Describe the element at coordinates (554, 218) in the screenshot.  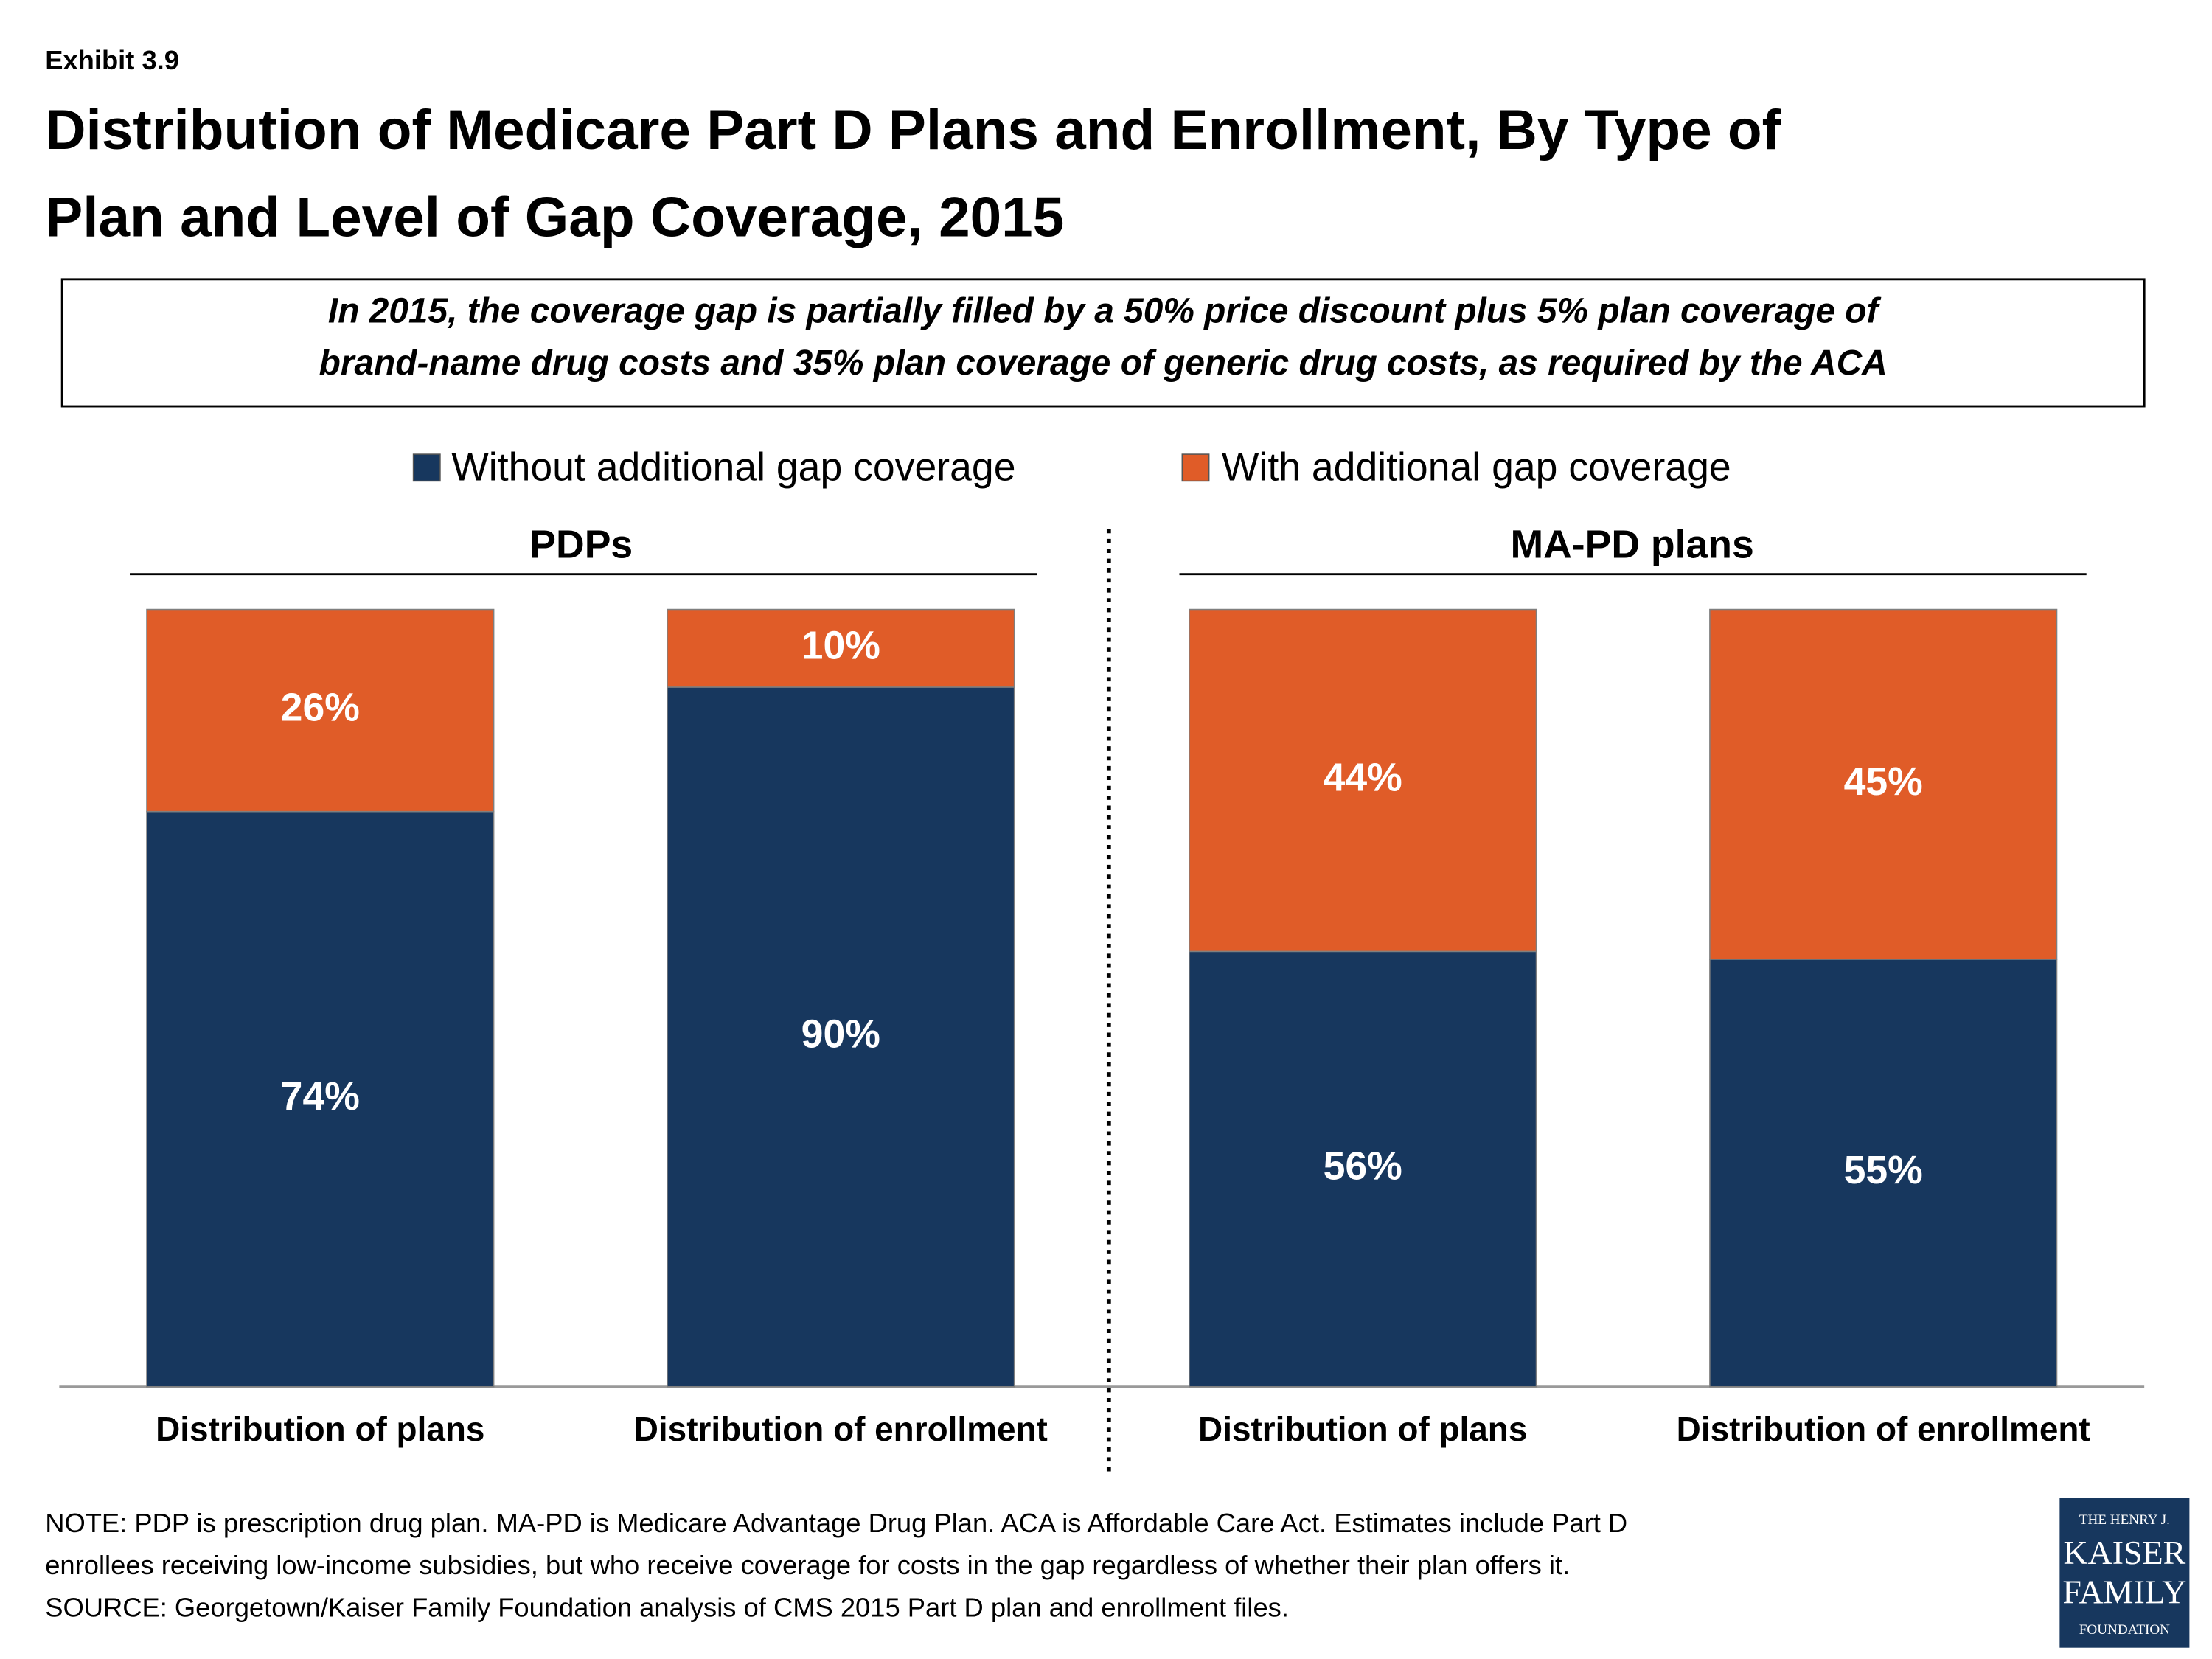
I see `title-line: Plan and Level of Gap Coverage, 2015` at that location.